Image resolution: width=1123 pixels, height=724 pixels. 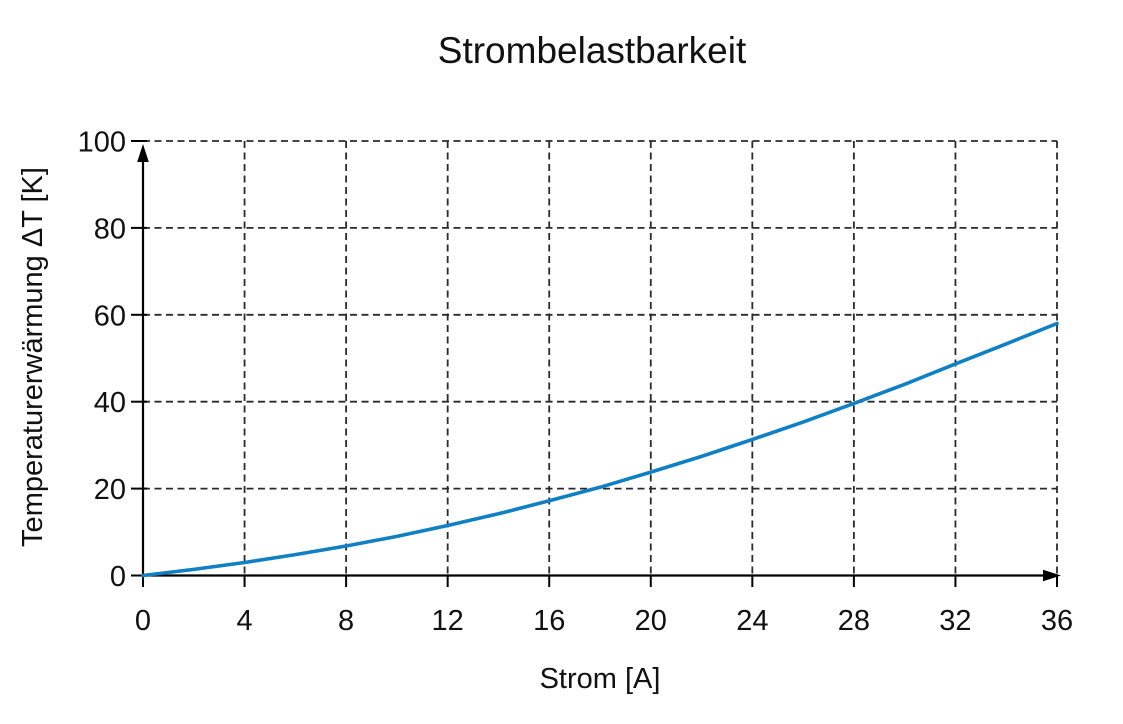 I want to click on y-tick-label: 60, so click(x=110, y=316).